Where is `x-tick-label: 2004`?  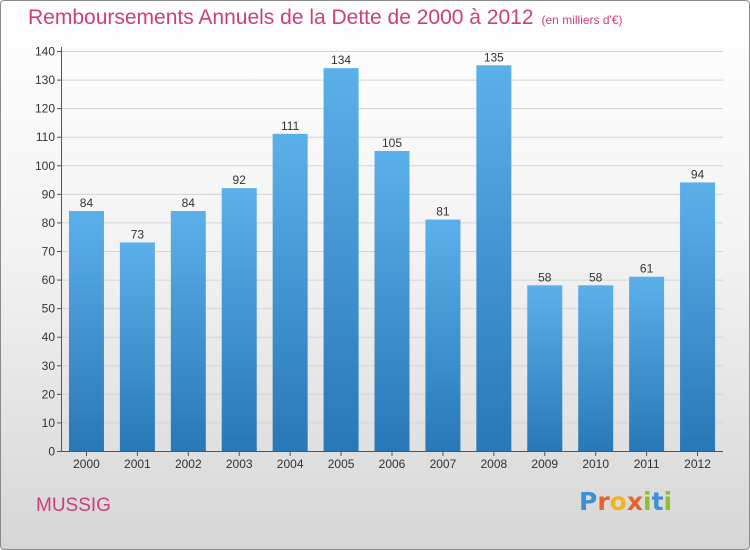
x-tick-label: 2004 is located at coordinates (290, 464).